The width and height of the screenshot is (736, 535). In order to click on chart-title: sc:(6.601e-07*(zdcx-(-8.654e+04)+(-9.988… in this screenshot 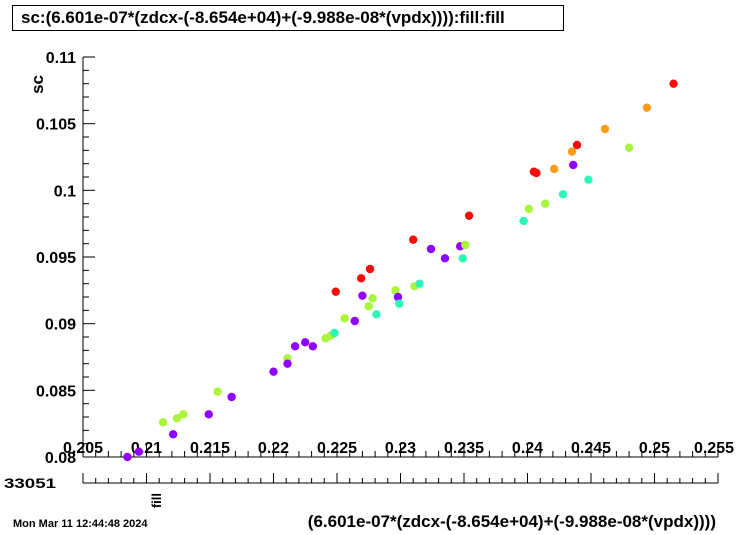, I will do `click(288, 18)`.